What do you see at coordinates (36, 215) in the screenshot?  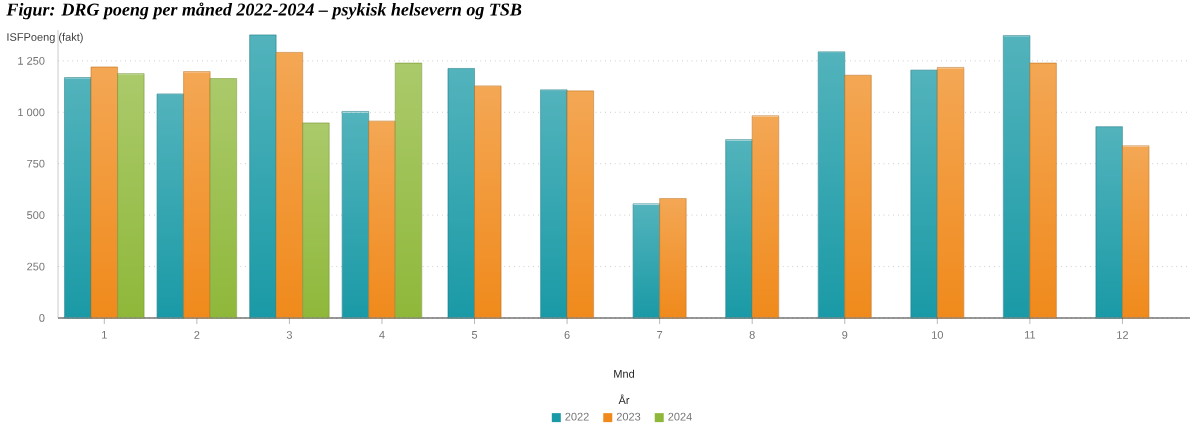 I see `y-tick-label: 500` at bounding box center [36, 215].